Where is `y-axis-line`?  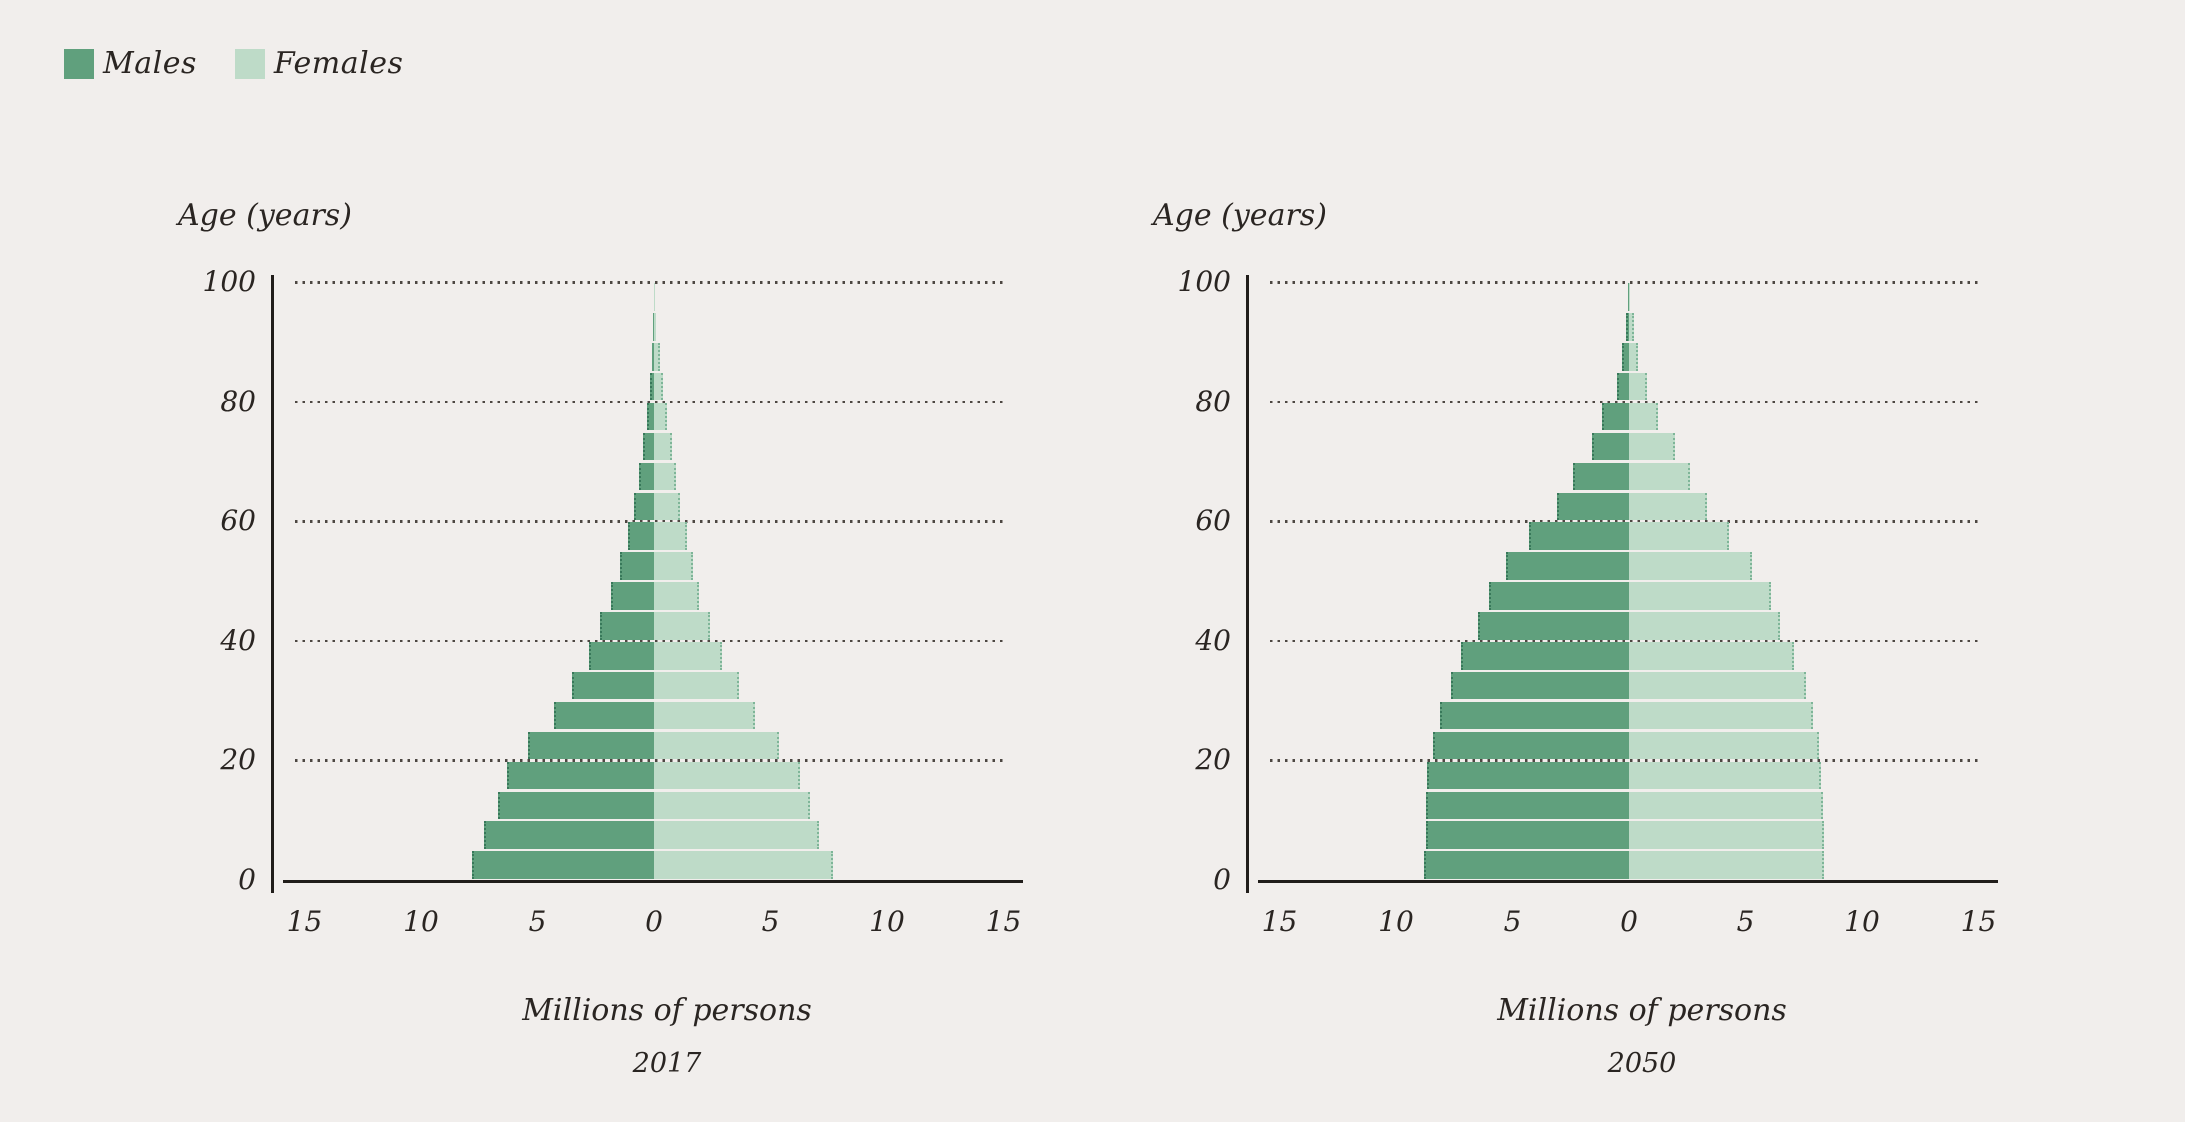 y-axis-line is located at coordinates (1247, 584).